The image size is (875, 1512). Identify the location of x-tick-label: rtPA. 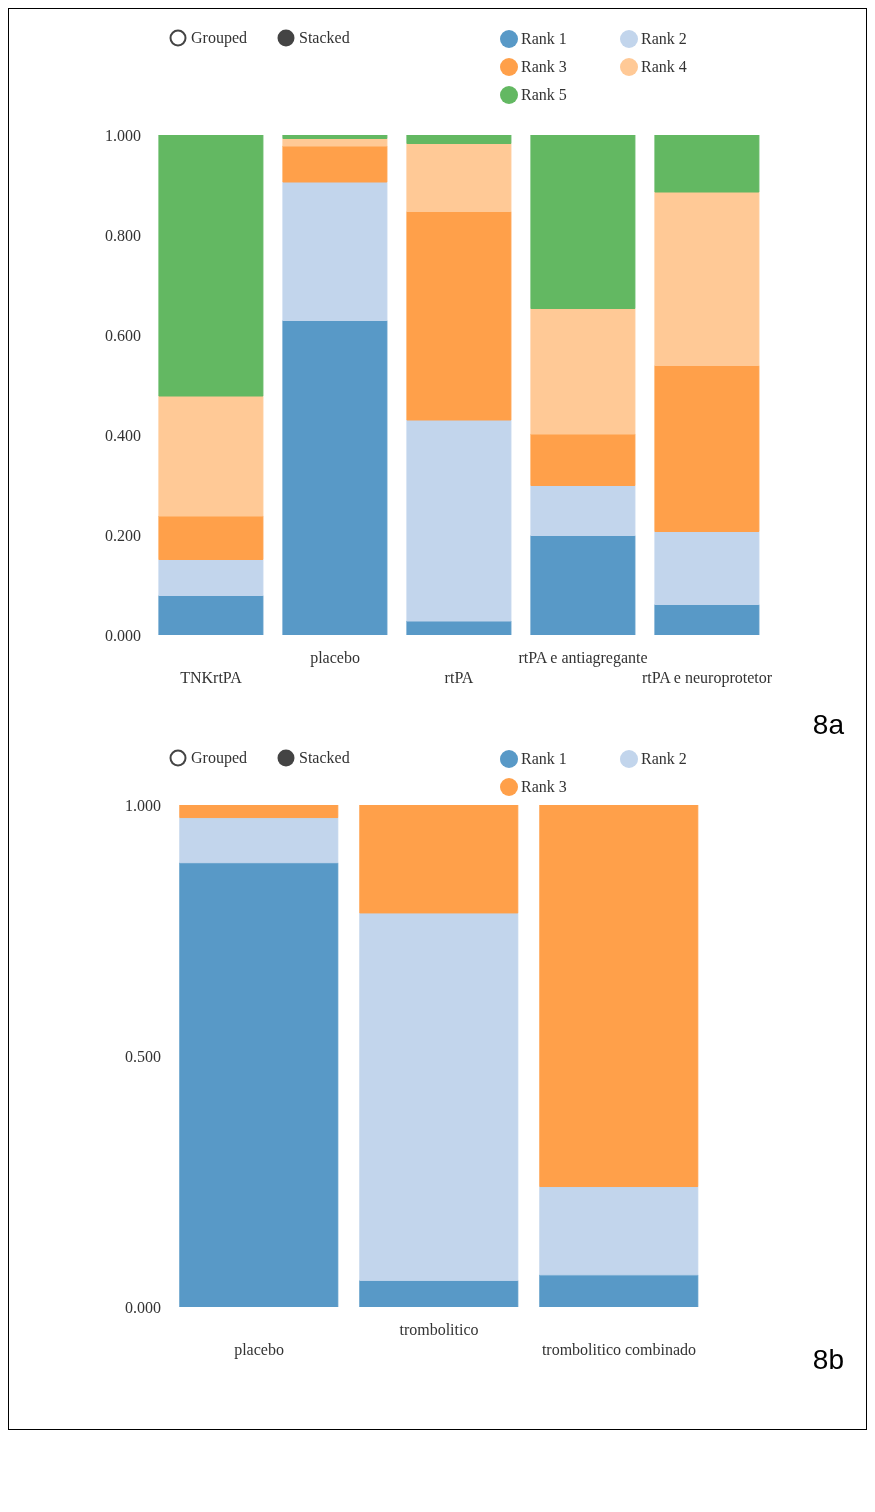
(459, 677).